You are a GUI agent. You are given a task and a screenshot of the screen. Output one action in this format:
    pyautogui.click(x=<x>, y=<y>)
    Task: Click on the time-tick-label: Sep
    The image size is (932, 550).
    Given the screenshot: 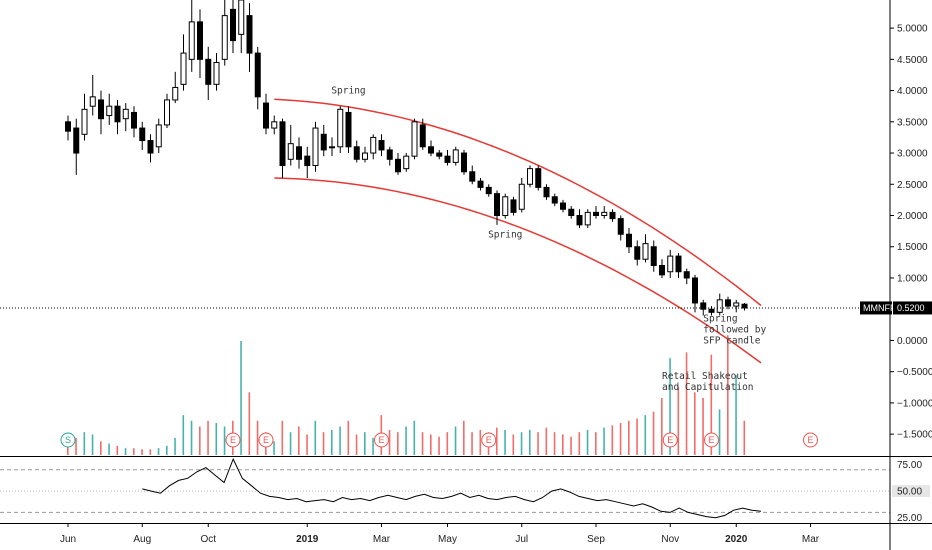 What is the action you would take?
    pyautogui.click(x=596, y=539)
    